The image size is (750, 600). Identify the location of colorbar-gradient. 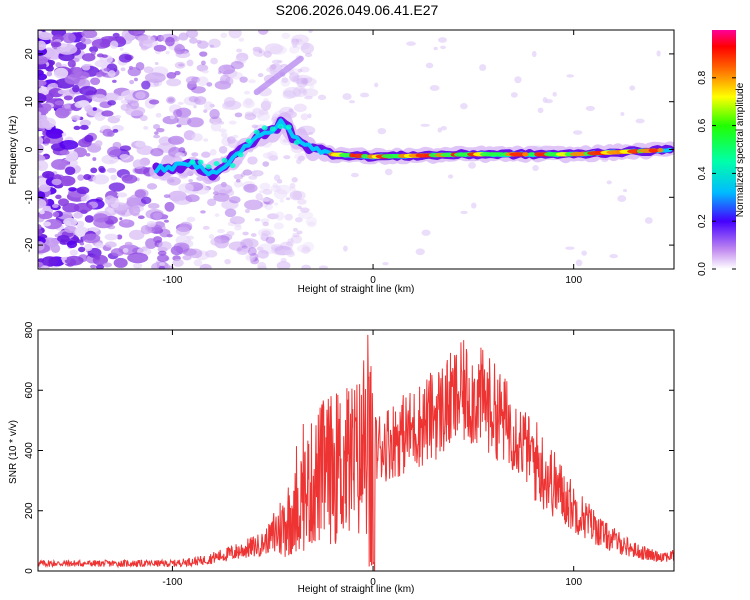
(724, 149).